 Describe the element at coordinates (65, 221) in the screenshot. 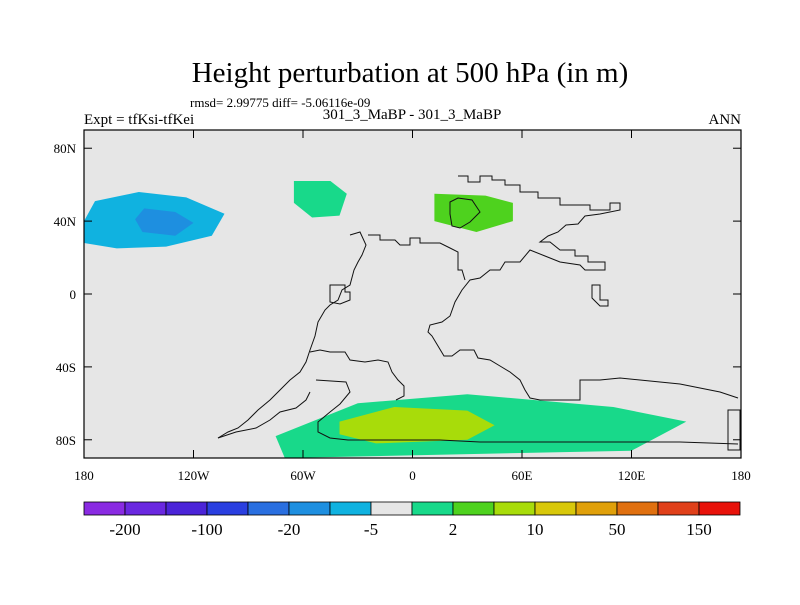

I see `y-tick-label-1: 40N` at that location.